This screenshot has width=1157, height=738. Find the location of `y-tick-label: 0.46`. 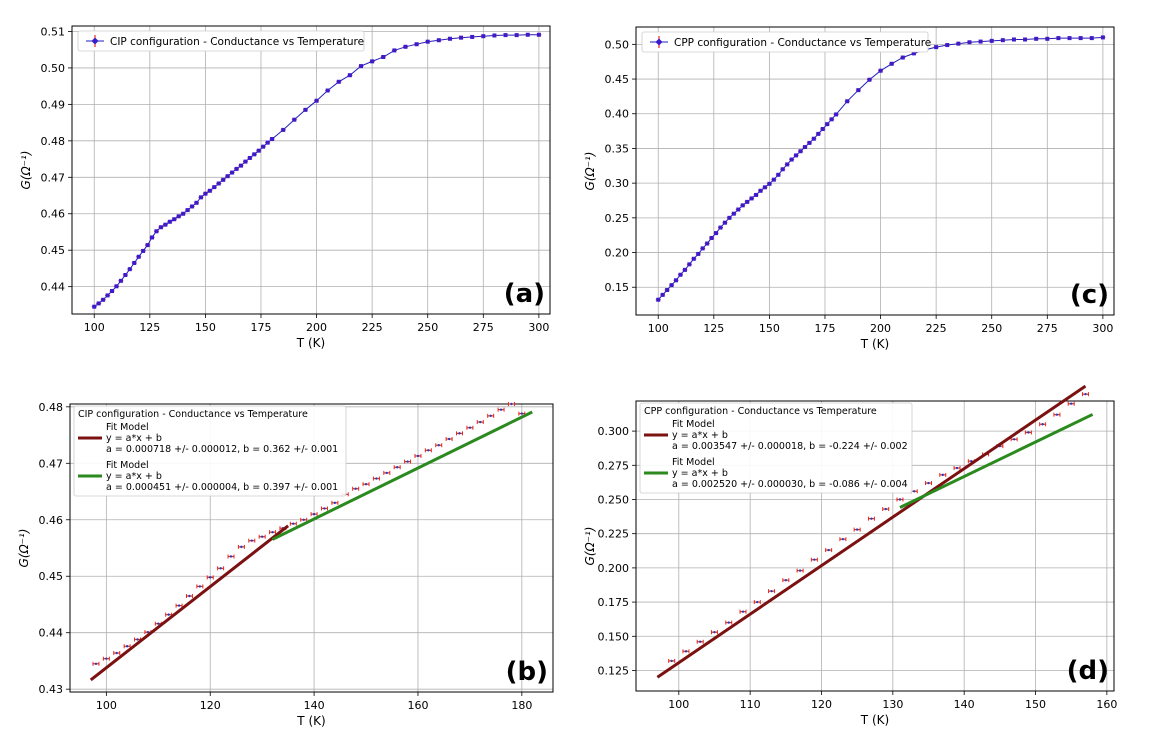

y-tick-label: 0.46 is located at coordinates (53, 214).